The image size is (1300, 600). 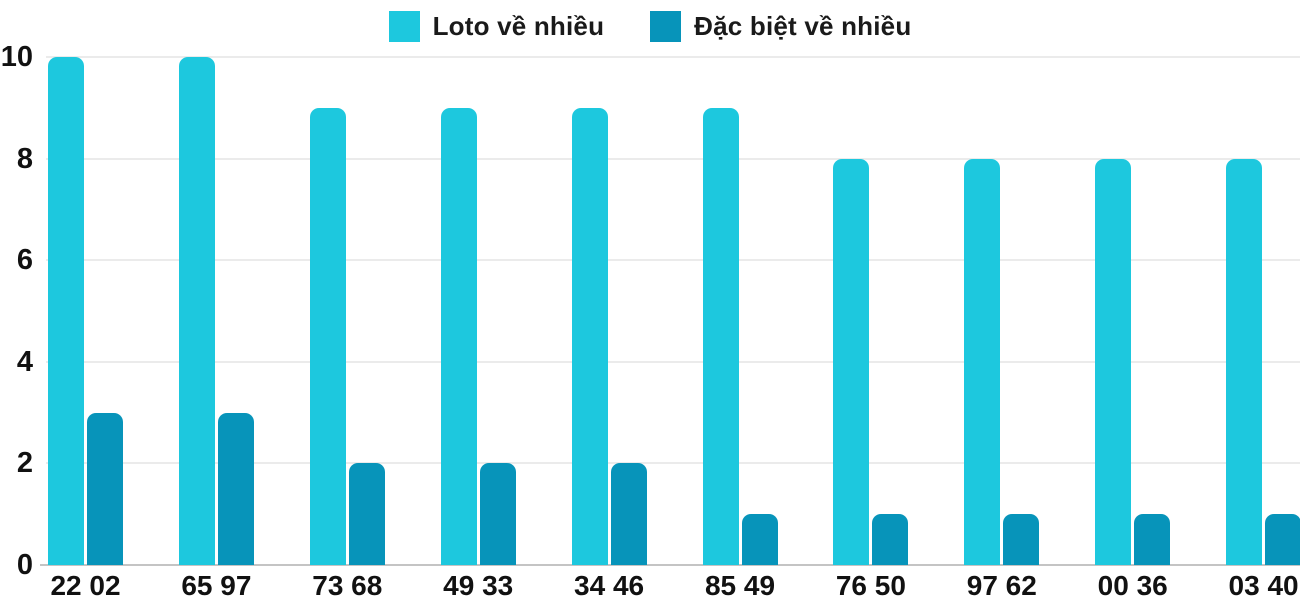 What do you see at coordinates (740, 585) in the screenshot?
I see `x-axis-category-label: 85 49` at bounding box center [740, 585].